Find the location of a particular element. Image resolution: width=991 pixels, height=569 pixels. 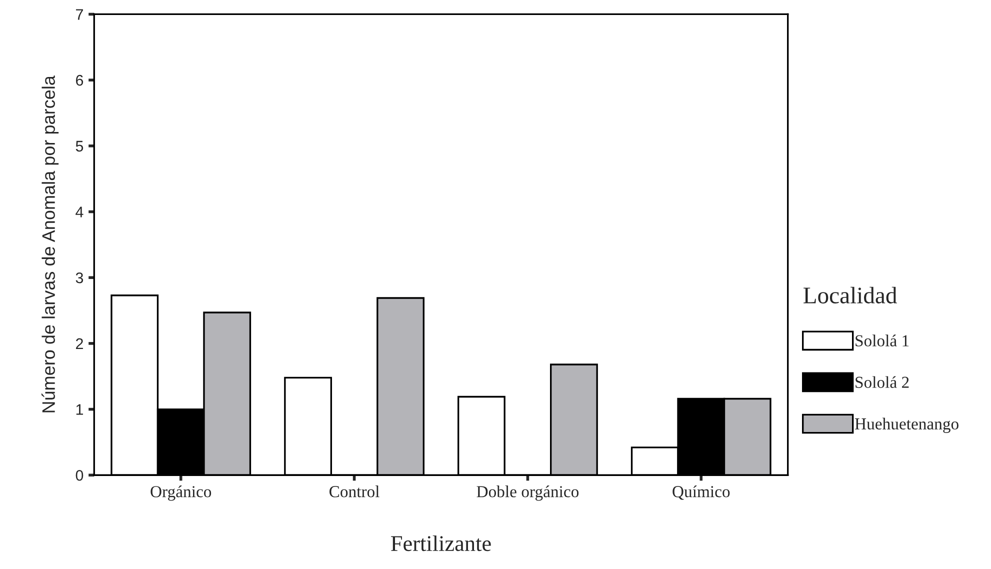

x-tick-label: Doble orgánico is located at coordinates (527, 493).